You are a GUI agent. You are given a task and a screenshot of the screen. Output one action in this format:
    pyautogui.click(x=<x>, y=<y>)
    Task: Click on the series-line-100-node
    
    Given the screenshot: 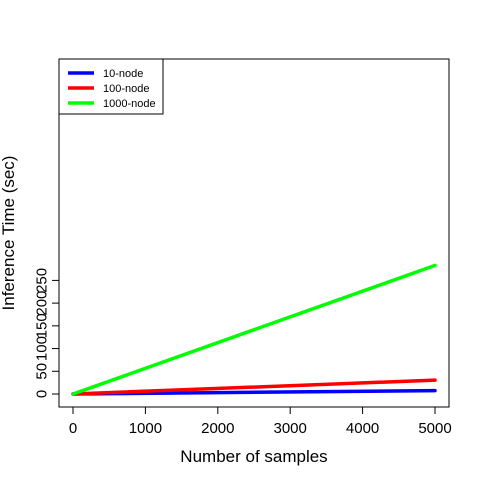 What is the action you would take?
    pyautogui.click(x=254, y=387)
    